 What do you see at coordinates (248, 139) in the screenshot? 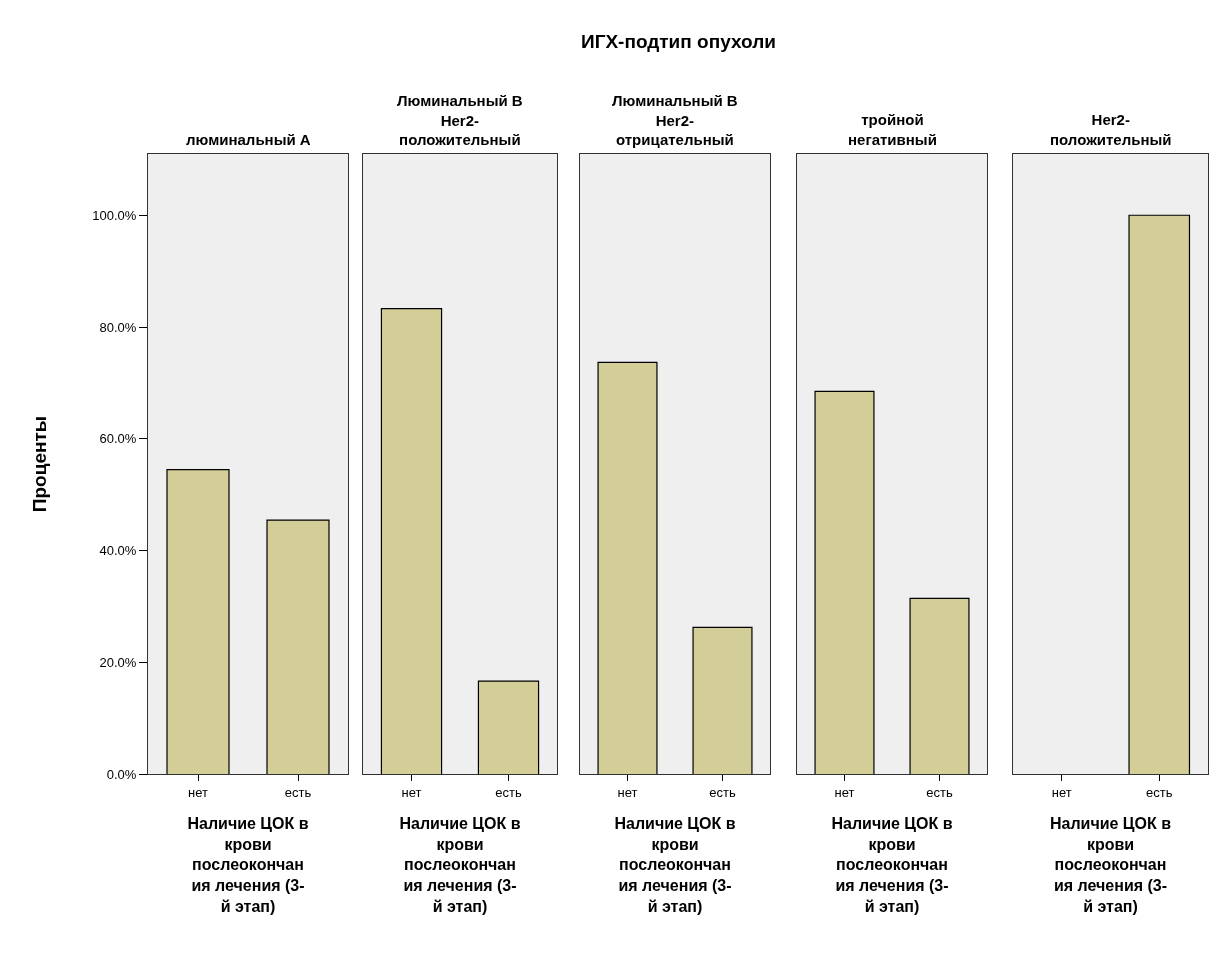
I see `chart-title: люминальный A` at bounding box center [248, 139].